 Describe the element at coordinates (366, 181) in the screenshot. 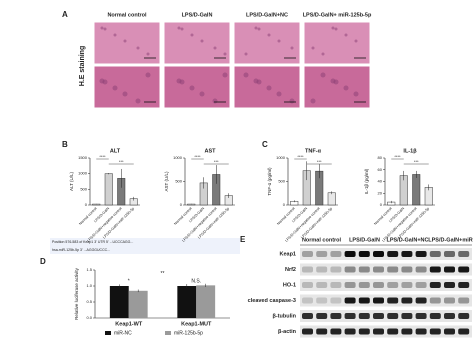

I see `y-axis-label: IL-1β (pg/ml)` at that location.